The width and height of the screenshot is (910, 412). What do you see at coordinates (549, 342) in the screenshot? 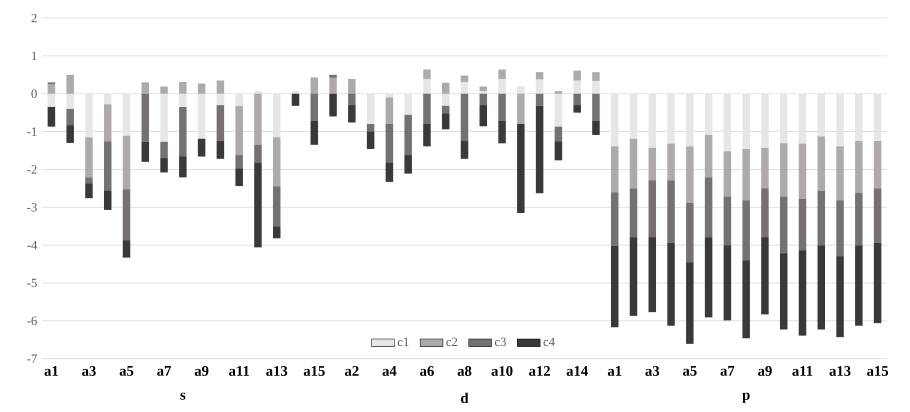
I see `legend-label: c4` at bounding box center [549, 342].